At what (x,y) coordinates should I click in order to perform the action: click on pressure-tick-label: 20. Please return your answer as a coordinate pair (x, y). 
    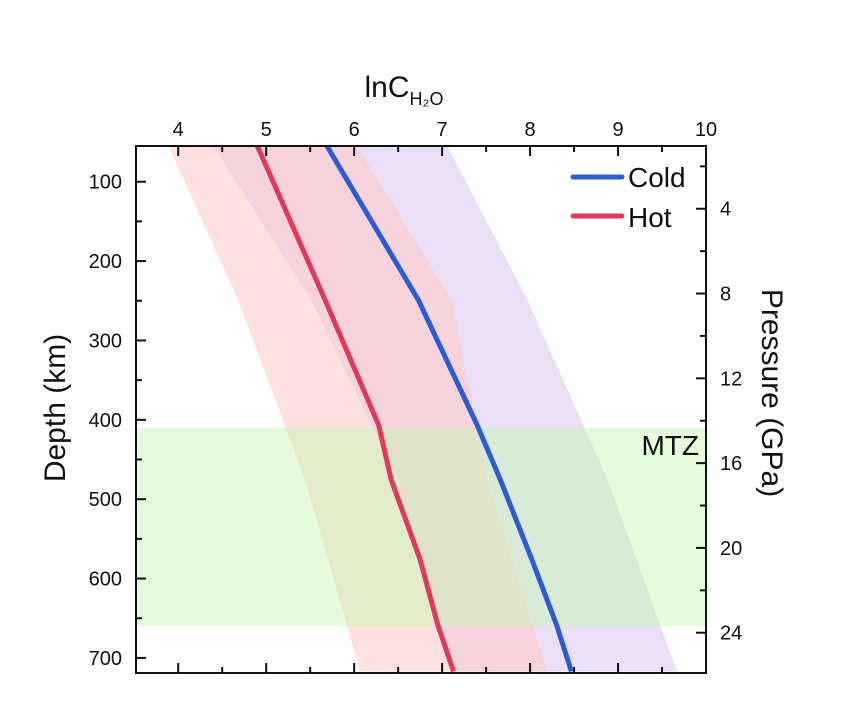
    Looking at the image, I should click on (731, 549).